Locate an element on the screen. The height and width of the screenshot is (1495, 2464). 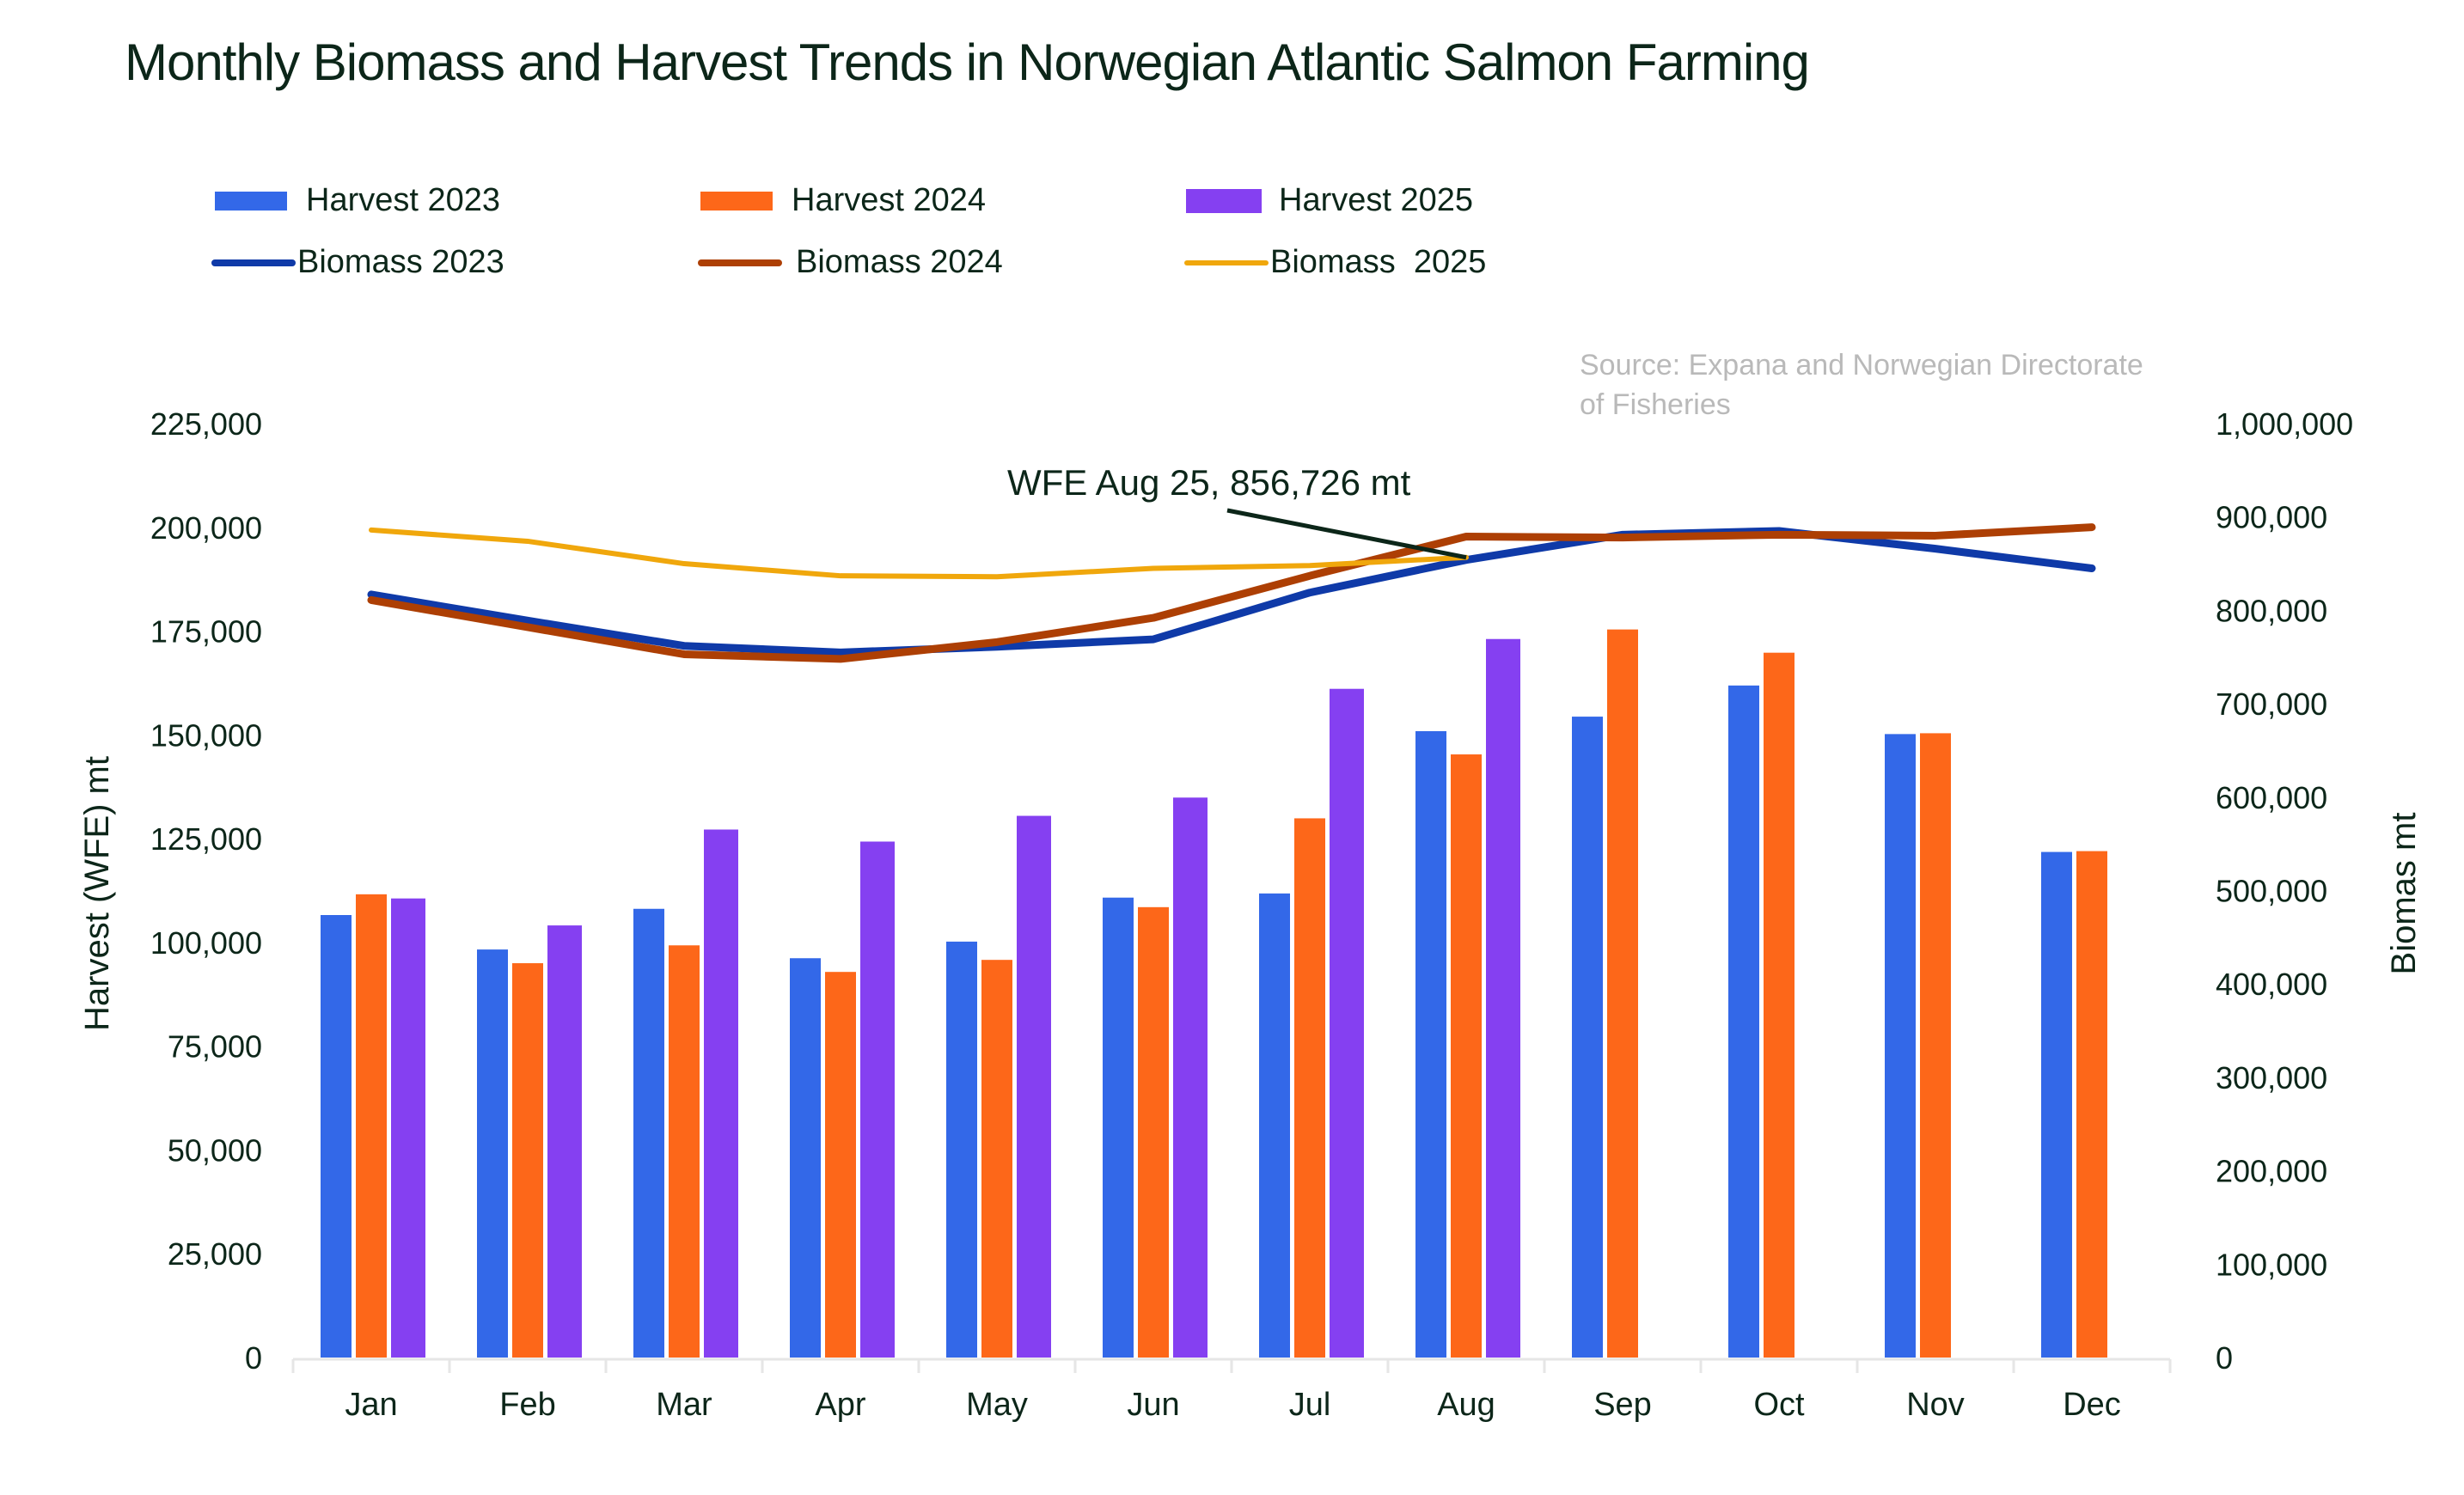
line-biomass-2024 is located at coordinates (1231, 593).